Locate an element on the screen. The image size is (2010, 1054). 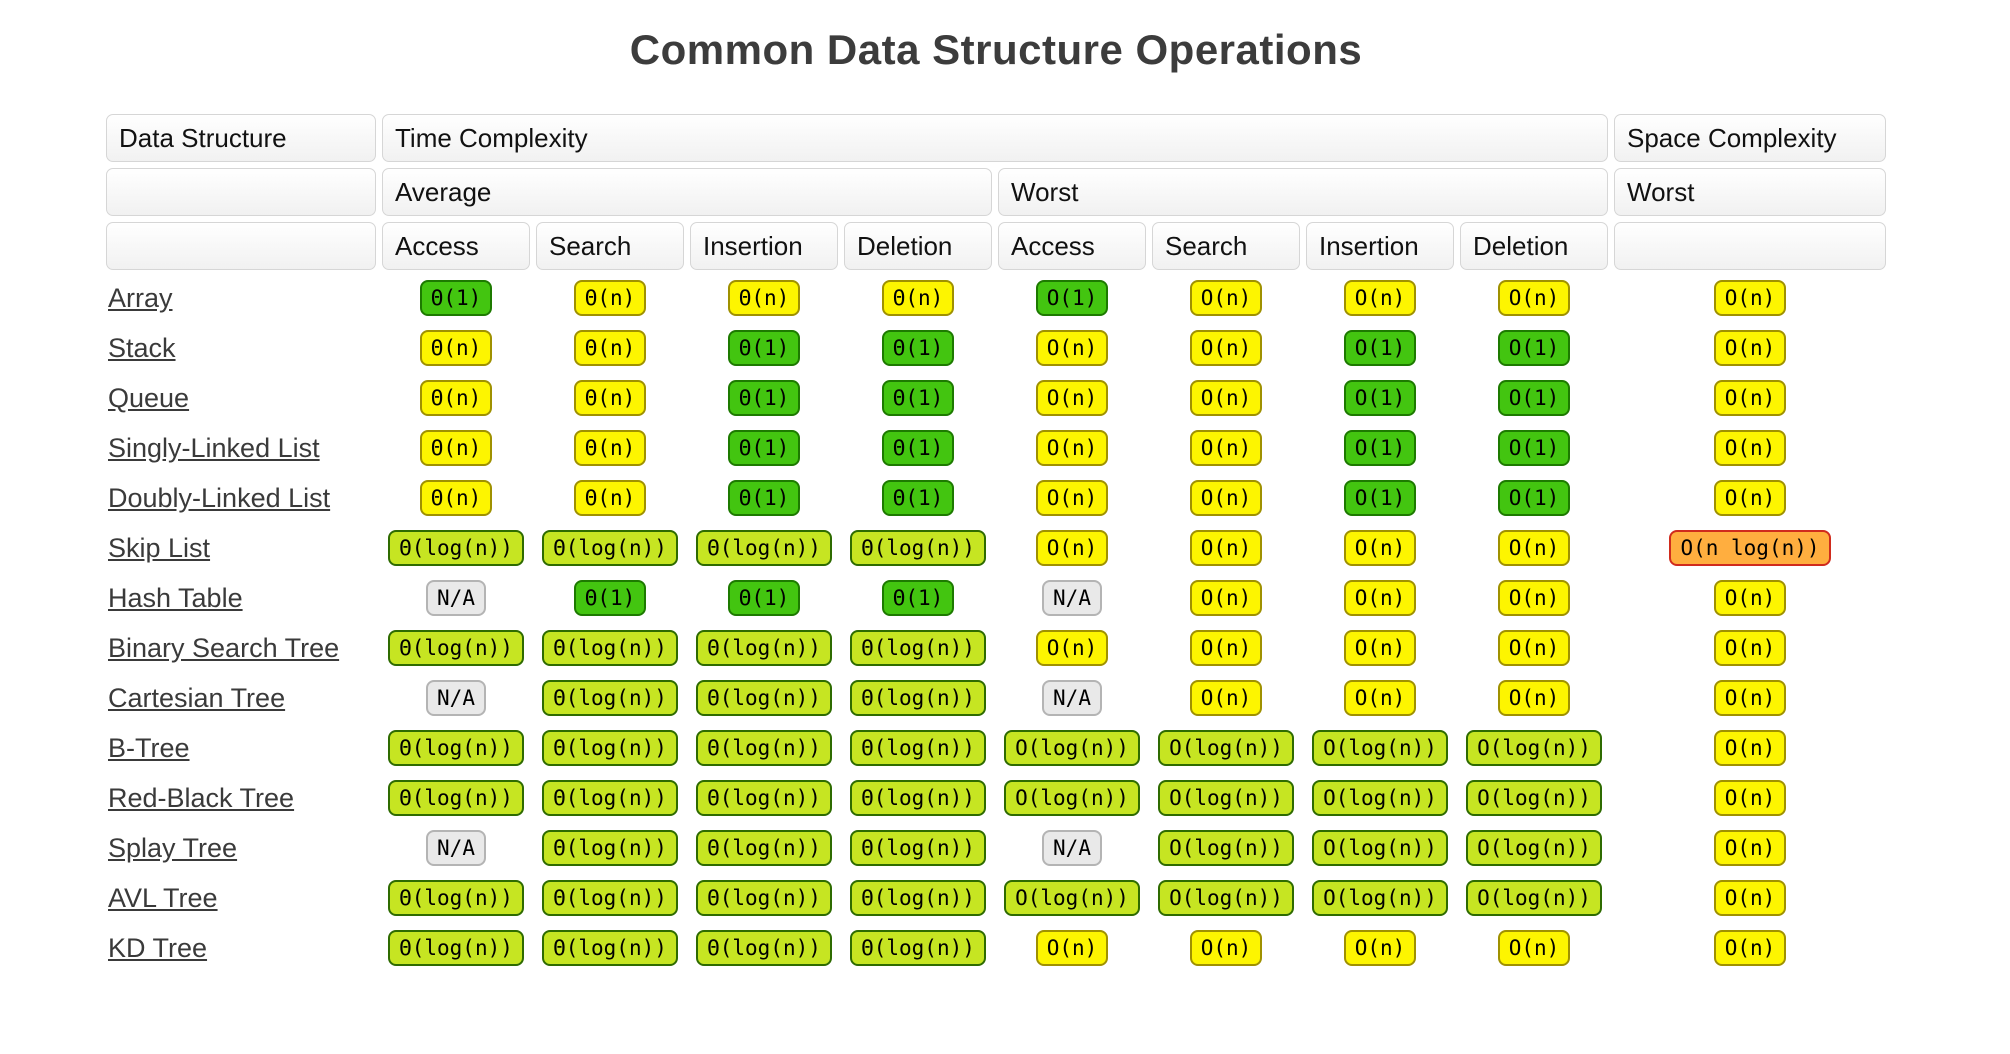
header-op-access-worst: Access is located at coordinates (1072, 246).